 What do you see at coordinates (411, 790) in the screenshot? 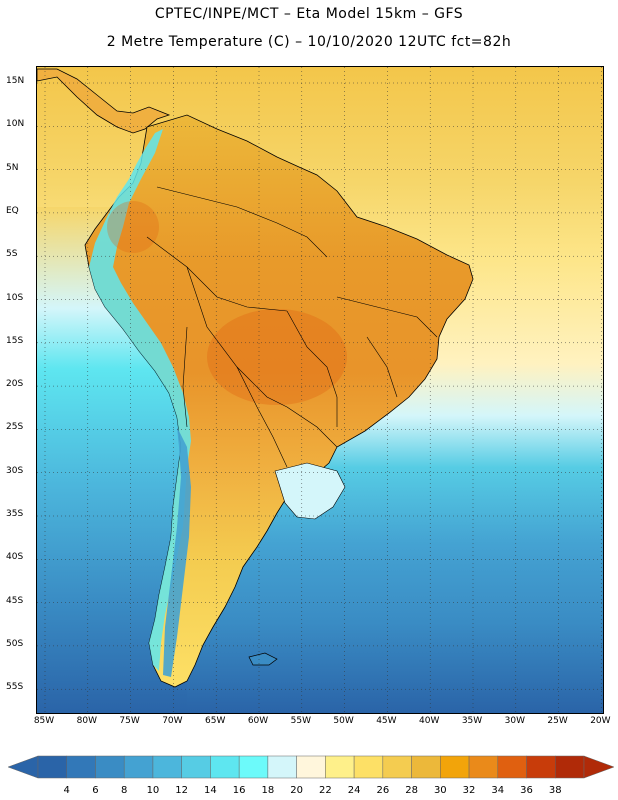
I see `legend-level-label: 28` at bounding box center [411, 790].